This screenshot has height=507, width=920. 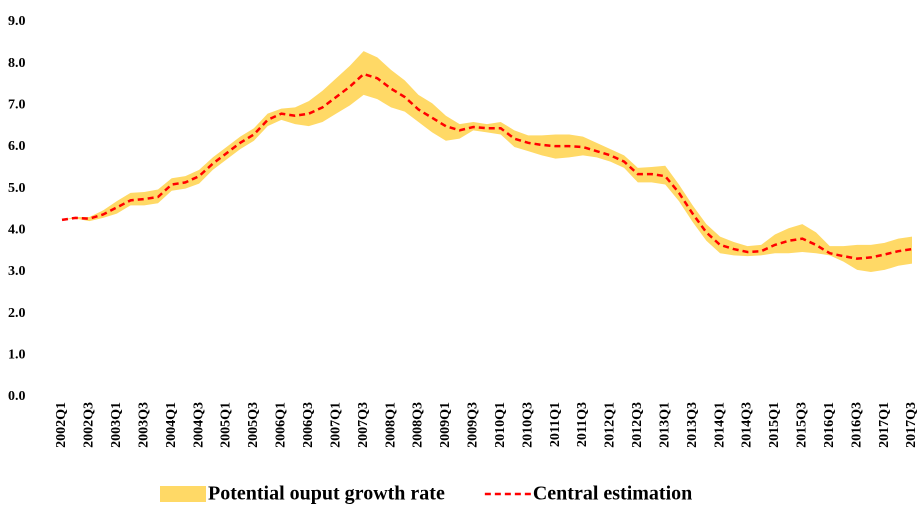 I want to click on legend-label: Central estimation, so click(x=612, y=494).